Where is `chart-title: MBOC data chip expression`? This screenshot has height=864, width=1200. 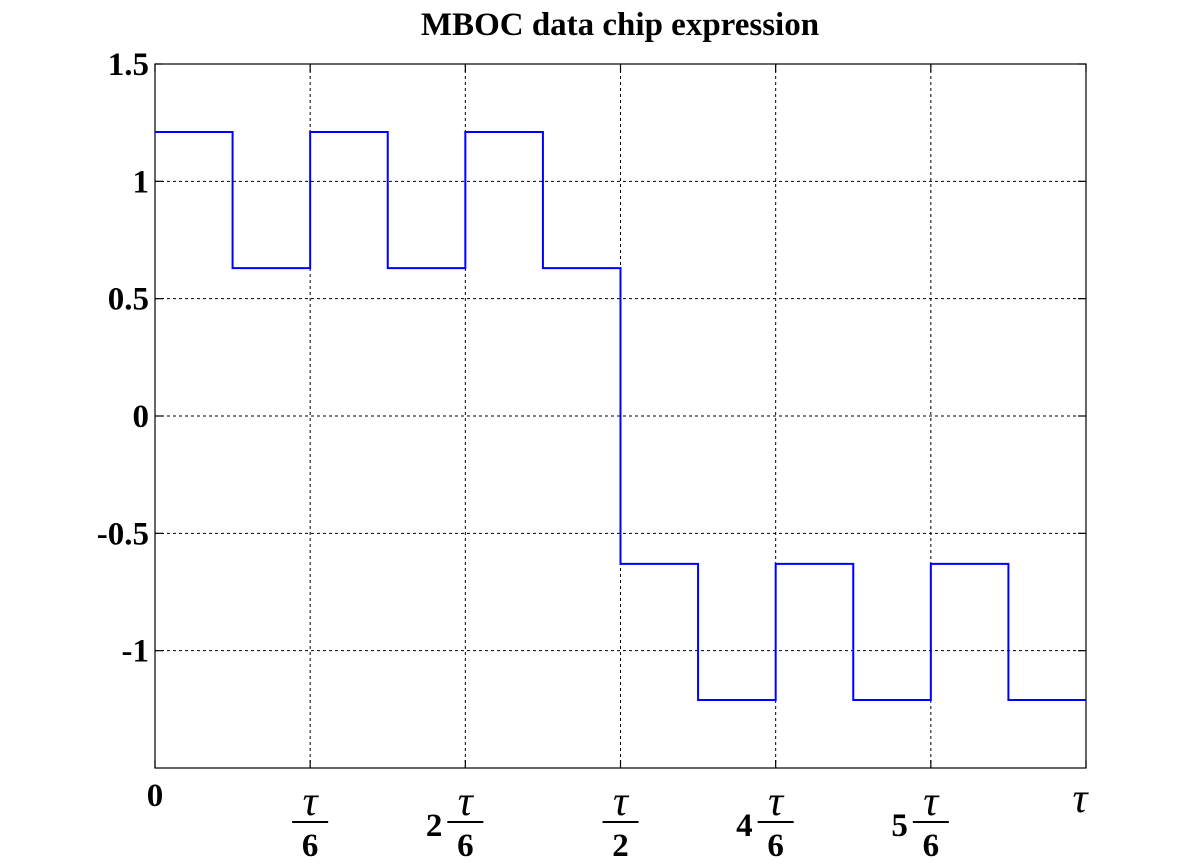
chart-title: MBOC data chip expression is located at coordinates (620, 25).